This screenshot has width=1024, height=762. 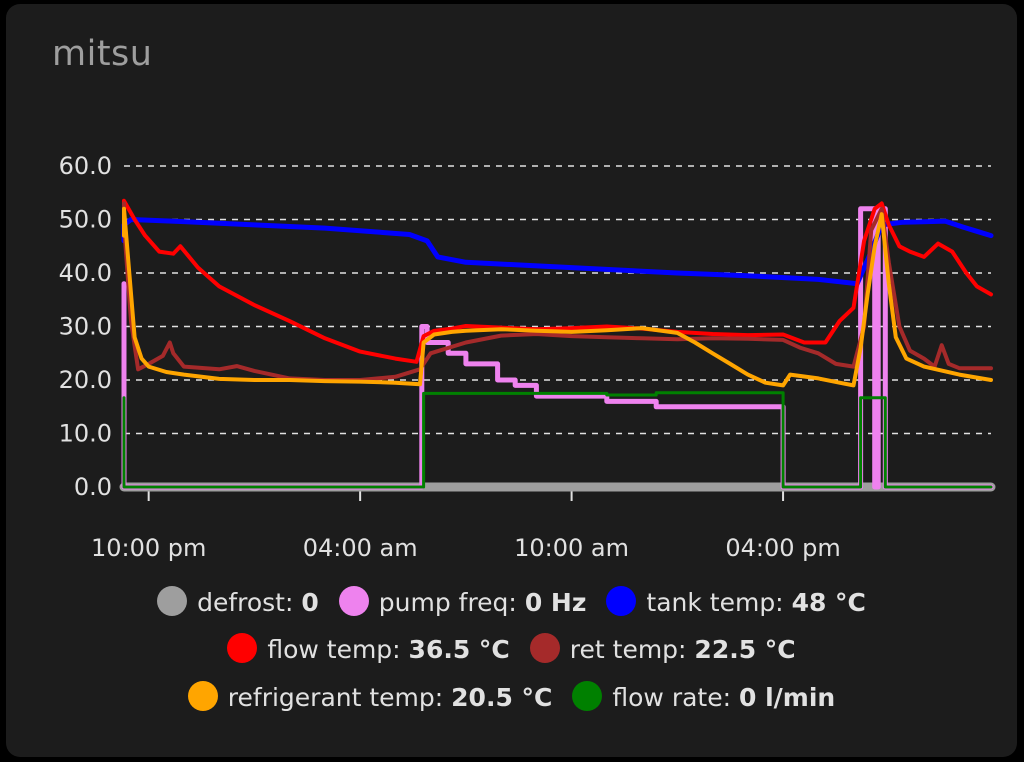 I want to click on y-axis-labels: 0.0 10.0 20.0 30.0 40.0 50.0 60.0, so click(x=85, y=326).